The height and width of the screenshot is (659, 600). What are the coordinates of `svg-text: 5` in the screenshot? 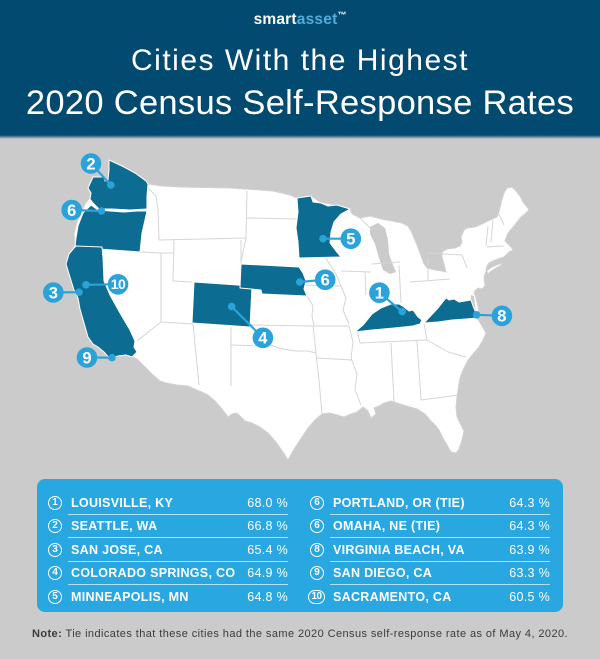 It's located at (350, 240).